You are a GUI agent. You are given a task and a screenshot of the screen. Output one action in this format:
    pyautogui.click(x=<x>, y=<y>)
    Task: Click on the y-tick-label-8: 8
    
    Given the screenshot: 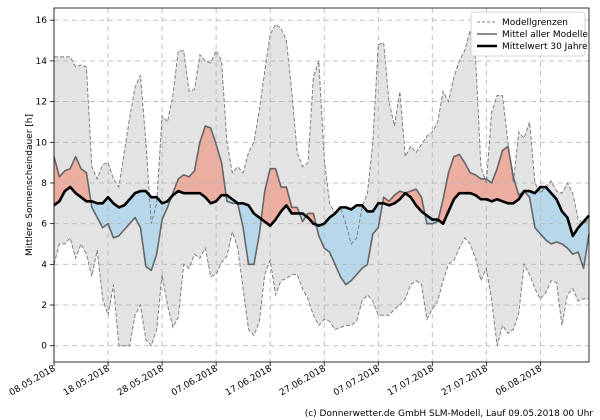 What is the action you would take?
    pyautogui.click(x=44, y=184)
    